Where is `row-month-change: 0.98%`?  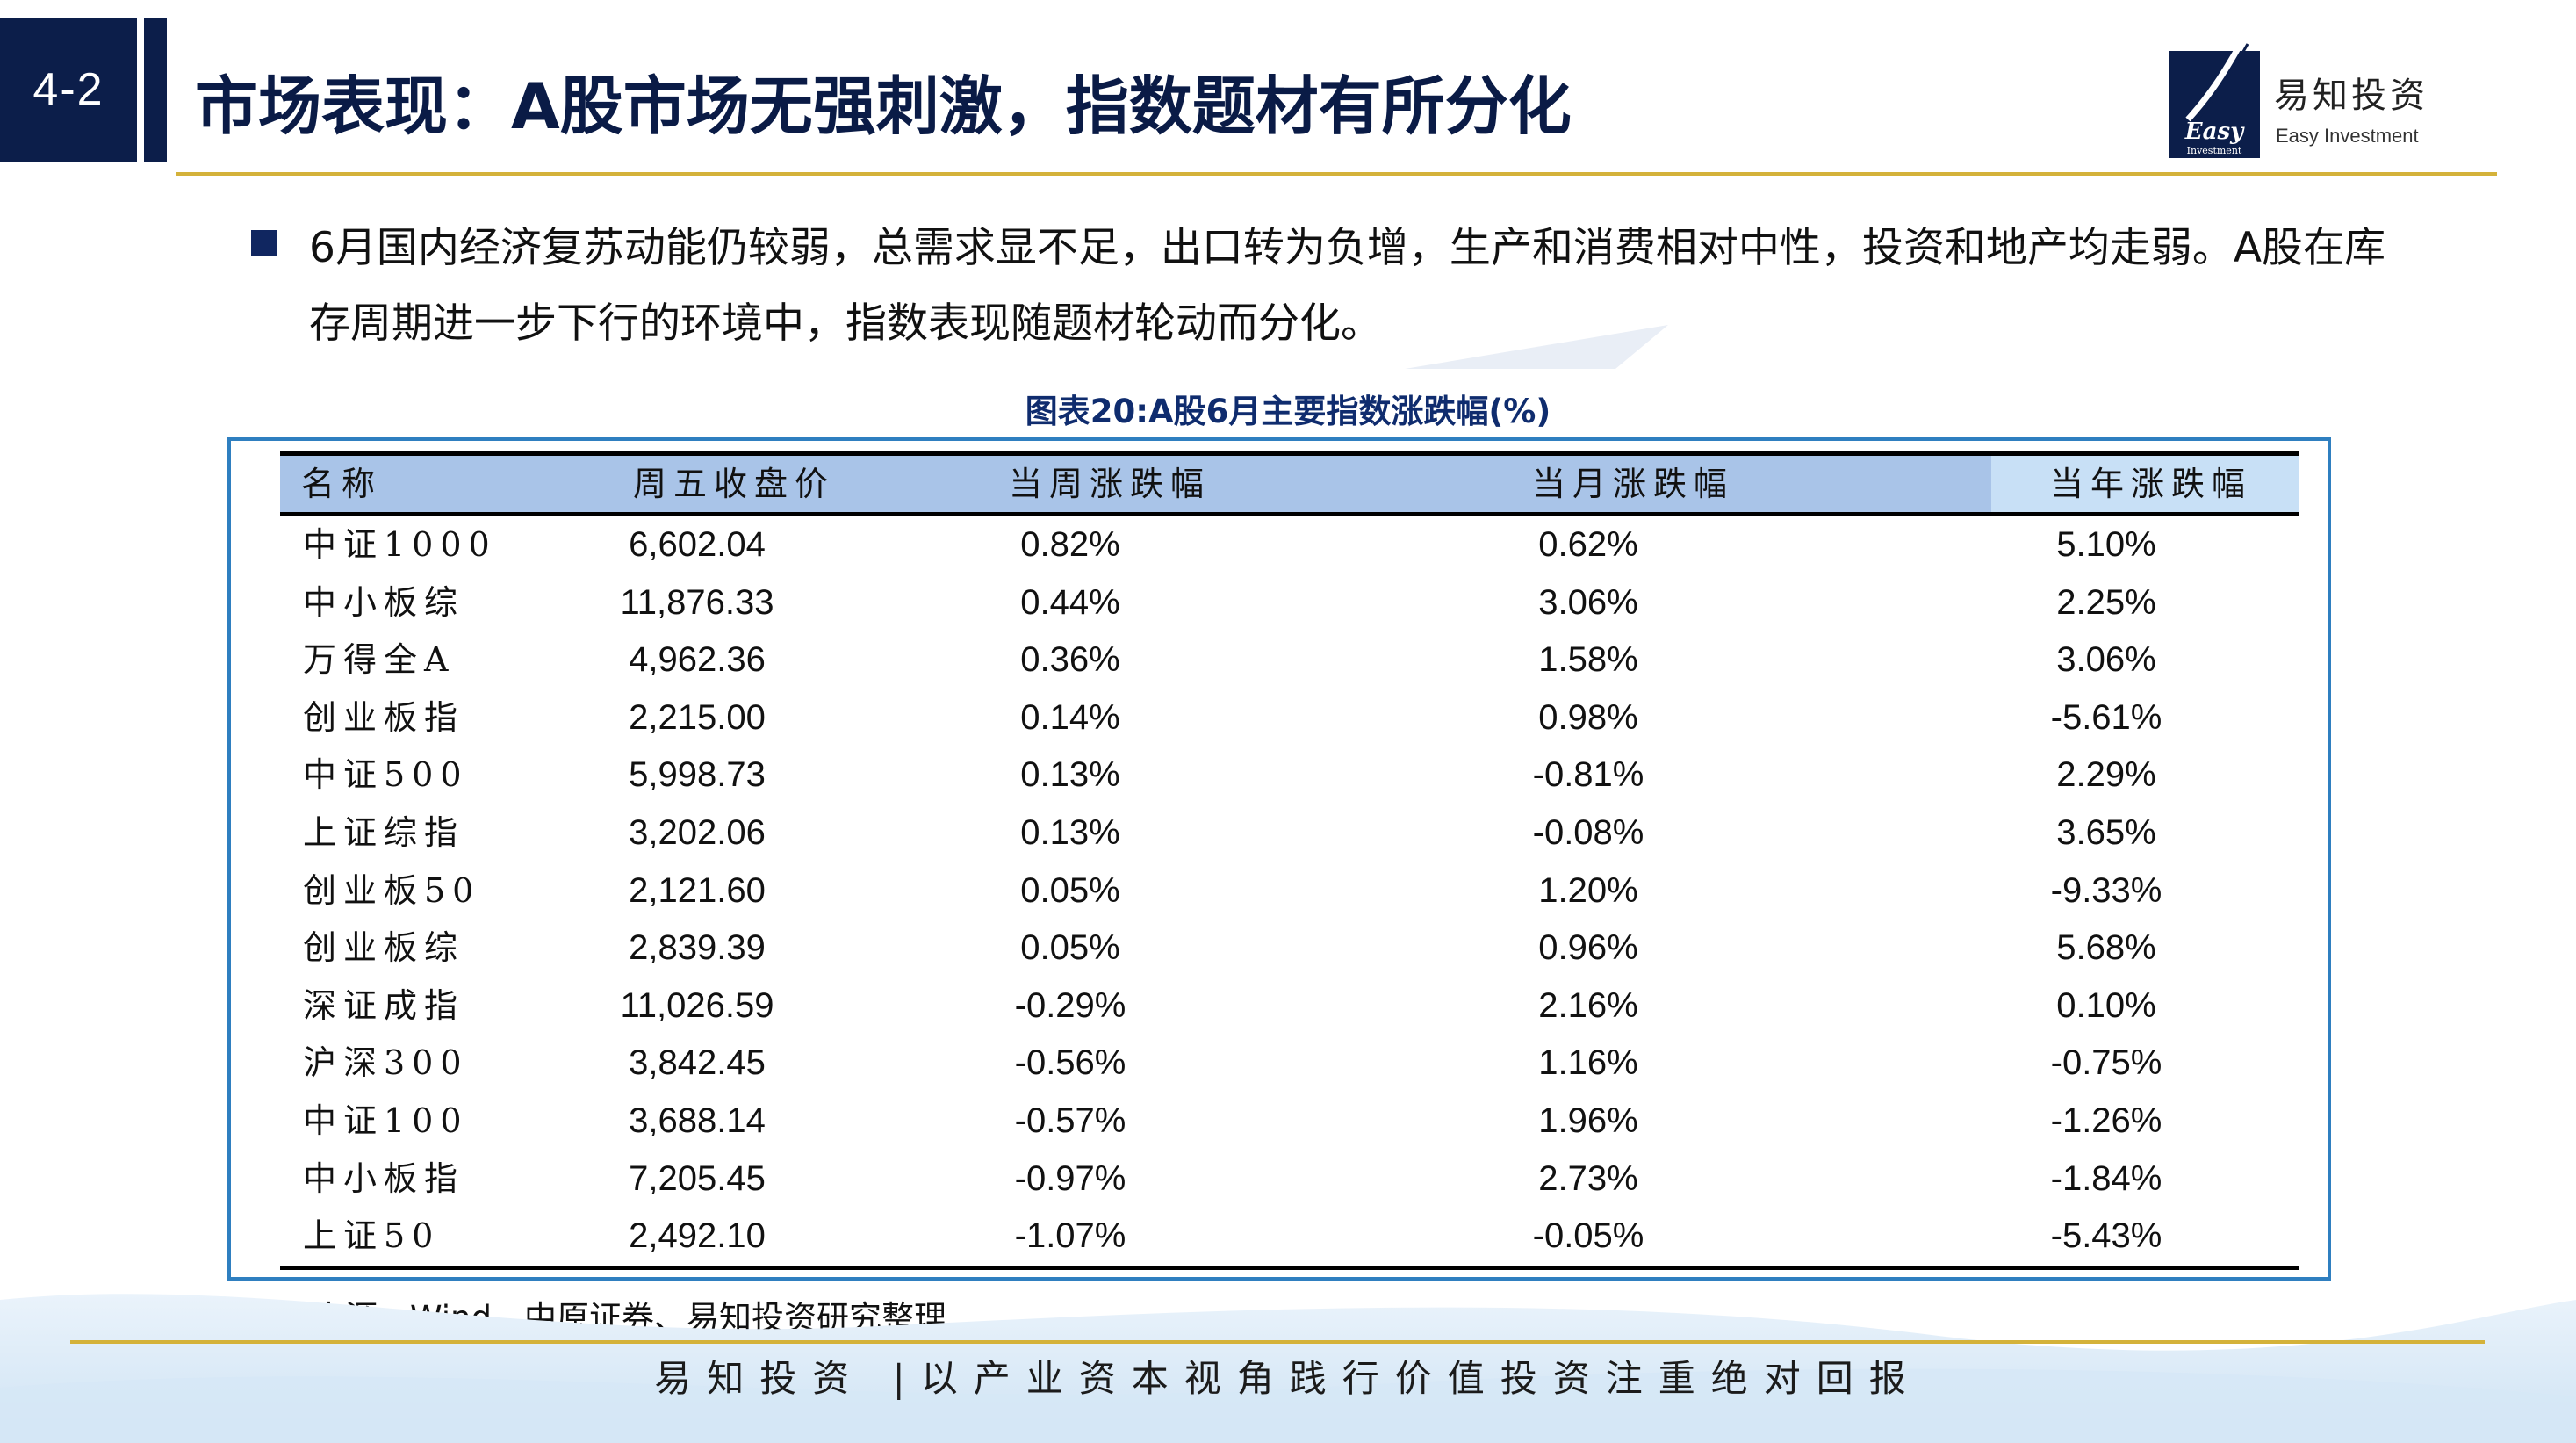
row-month-change: 0.98% is located at coordinates (1588, 717).